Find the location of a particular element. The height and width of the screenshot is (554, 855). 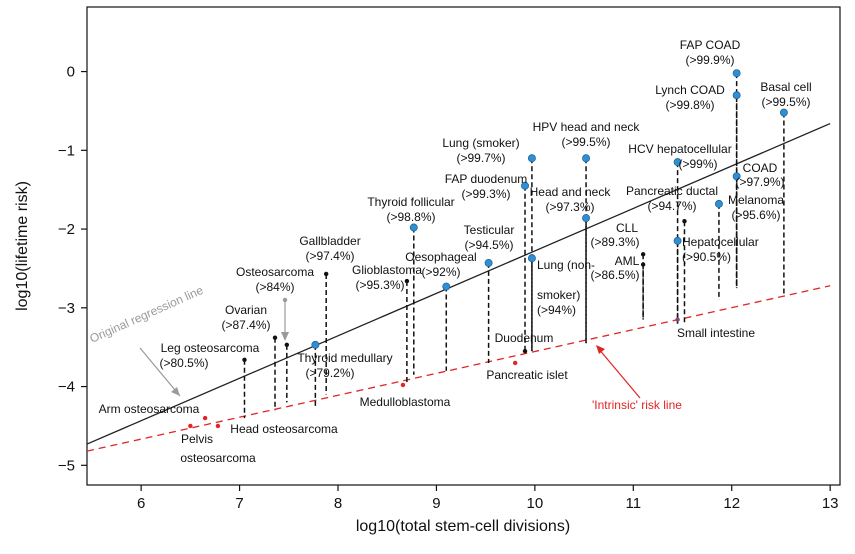

y-tick-label: −4 is located at coordinates (66, 387).